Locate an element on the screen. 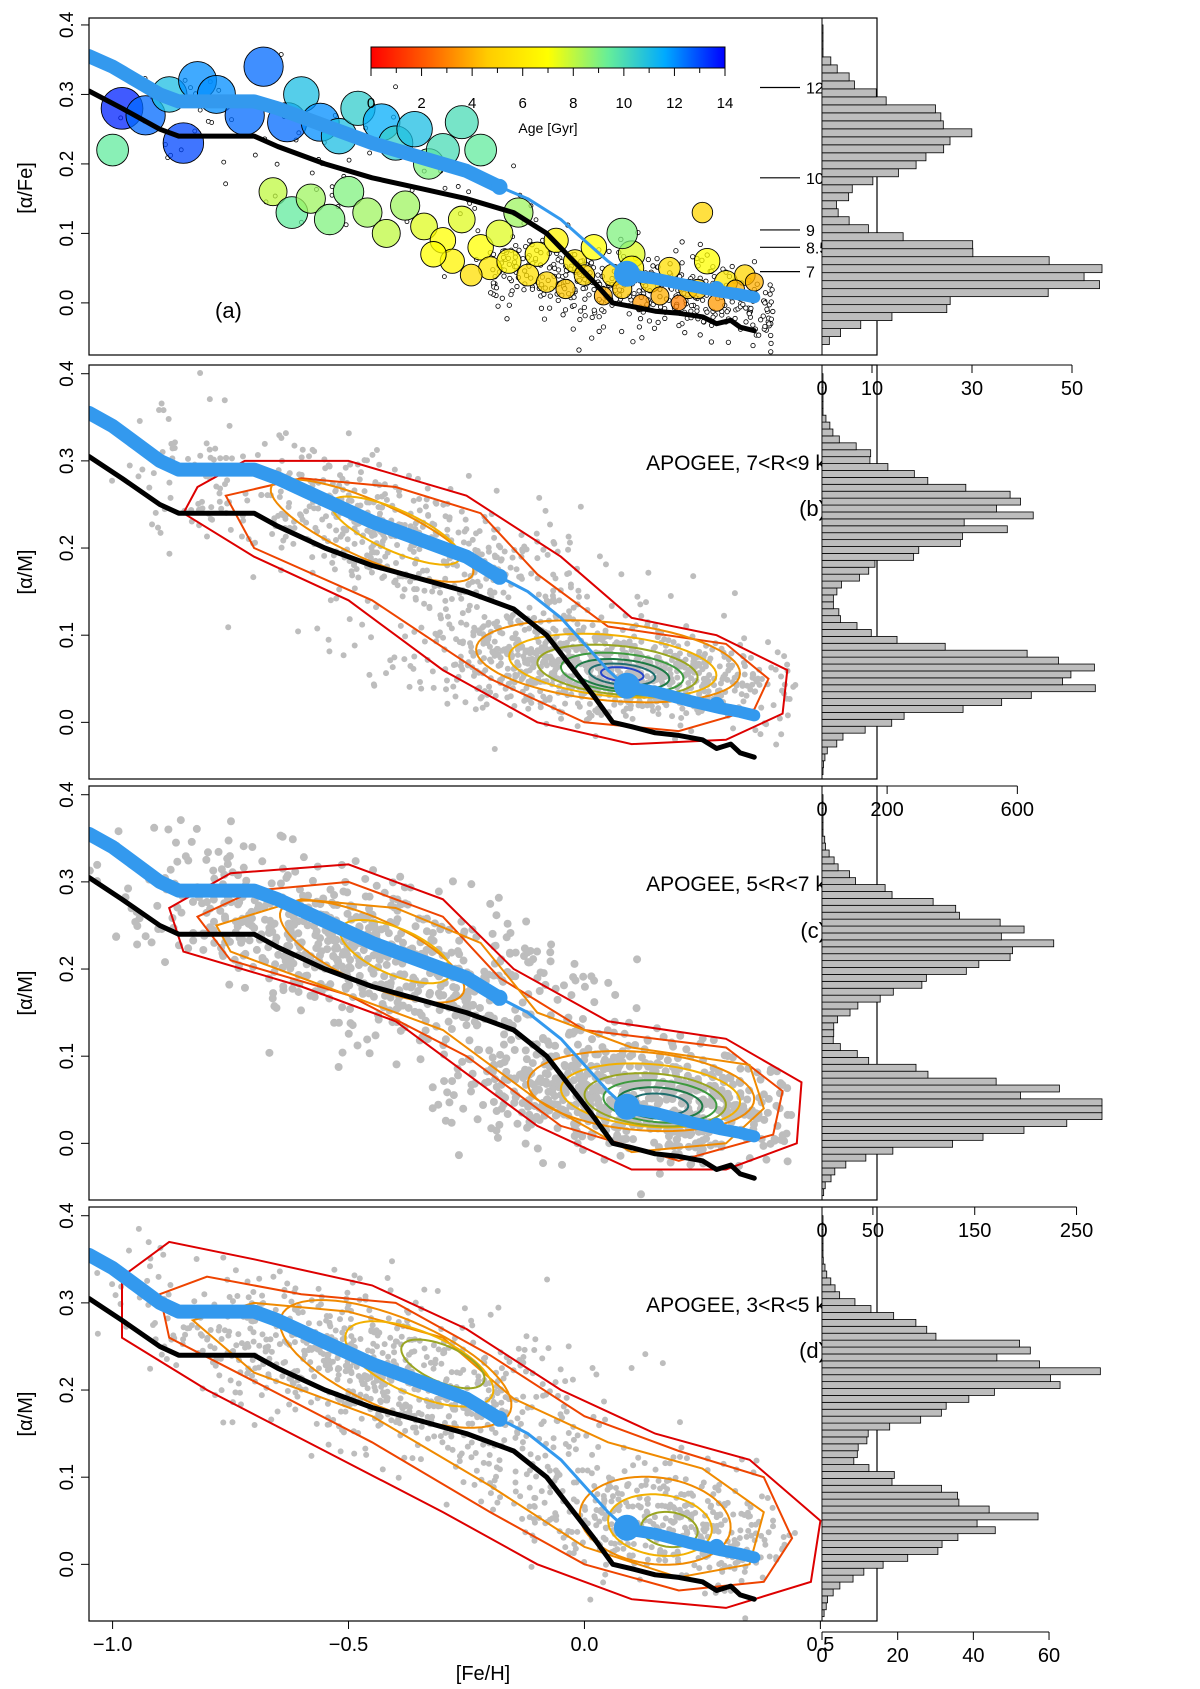 The height and width of the screenshot is (1689, 1200). colorbar-tick-label: 6 is located at coordinates (523, 103).